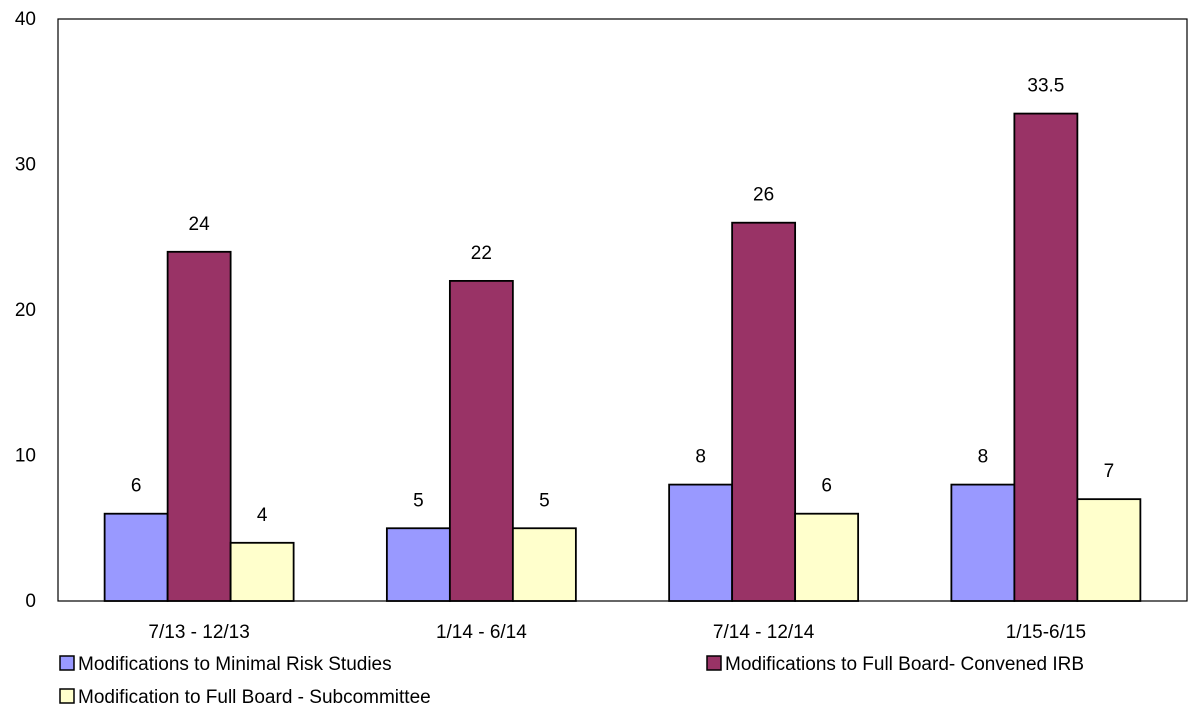 This screenshot has width=1189, height=722. What do you see at coordinates (262, 515) in the screenshot?
I see `data-label: 4` at bounding box center [262, 515].